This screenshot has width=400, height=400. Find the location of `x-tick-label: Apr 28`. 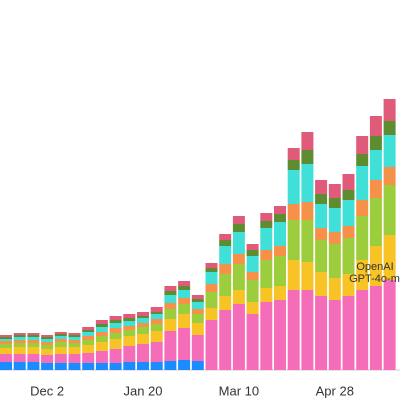

x-tick-label: Apr 28 is located at coordinates (335, 390).